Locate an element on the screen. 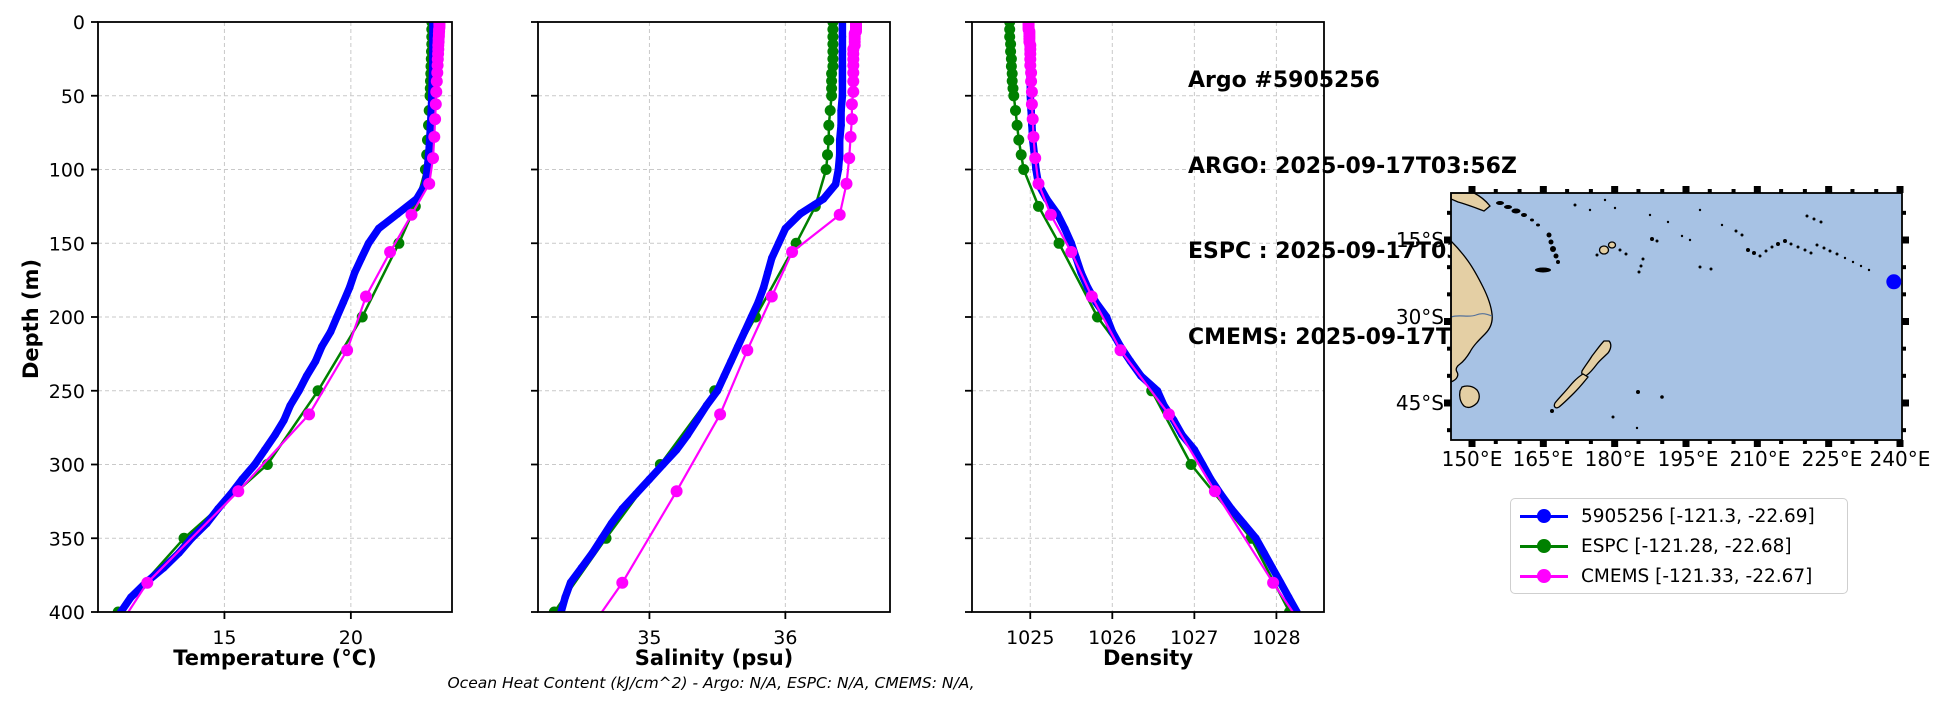 Image resolution: width=1953 pixels, height=712 pixels. salinity-axis-label: Salinity (psu) is located at coordinates (714, 658).